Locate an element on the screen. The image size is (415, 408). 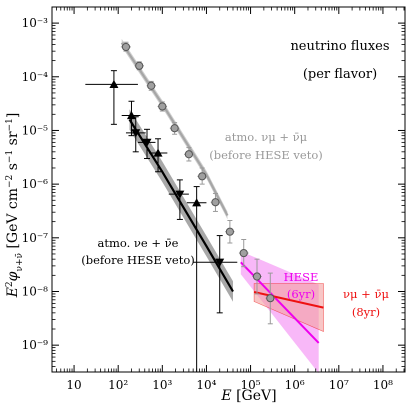
x-tick-label: 10⁷ is located at coordinates (339, 385).